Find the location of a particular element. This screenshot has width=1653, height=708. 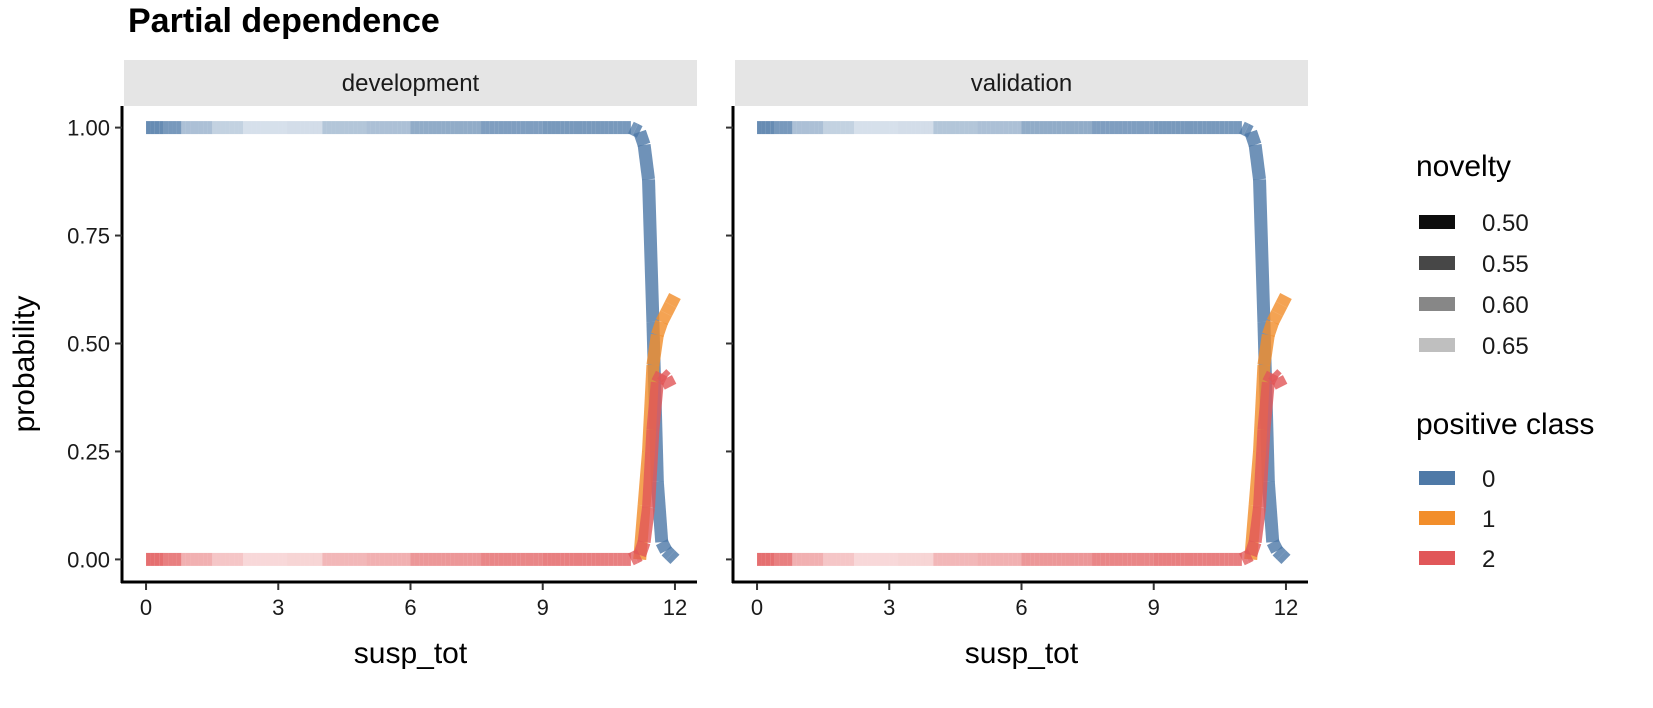

legend-novelty-title: novelty is located at coordinates (1463, 166).